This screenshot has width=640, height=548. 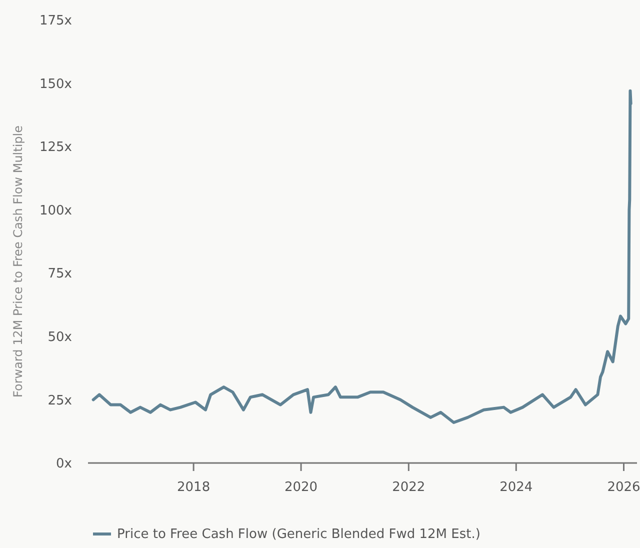 What do you see at coordinates (60, 337) in the screenshot?
I see `y-tick-label: 50x` at bounding box center [60, 337].